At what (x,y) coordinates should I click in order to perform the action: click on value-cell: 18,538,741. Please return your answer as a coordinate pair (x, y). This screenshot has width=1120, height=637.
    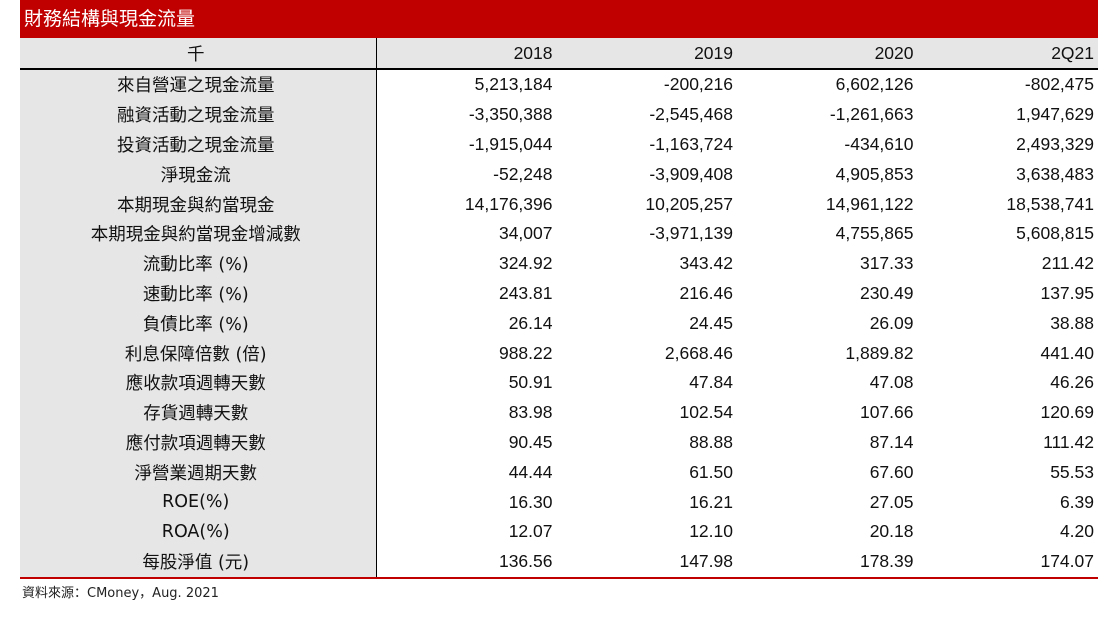
    Looking at the image, I should click on (1050, 203).